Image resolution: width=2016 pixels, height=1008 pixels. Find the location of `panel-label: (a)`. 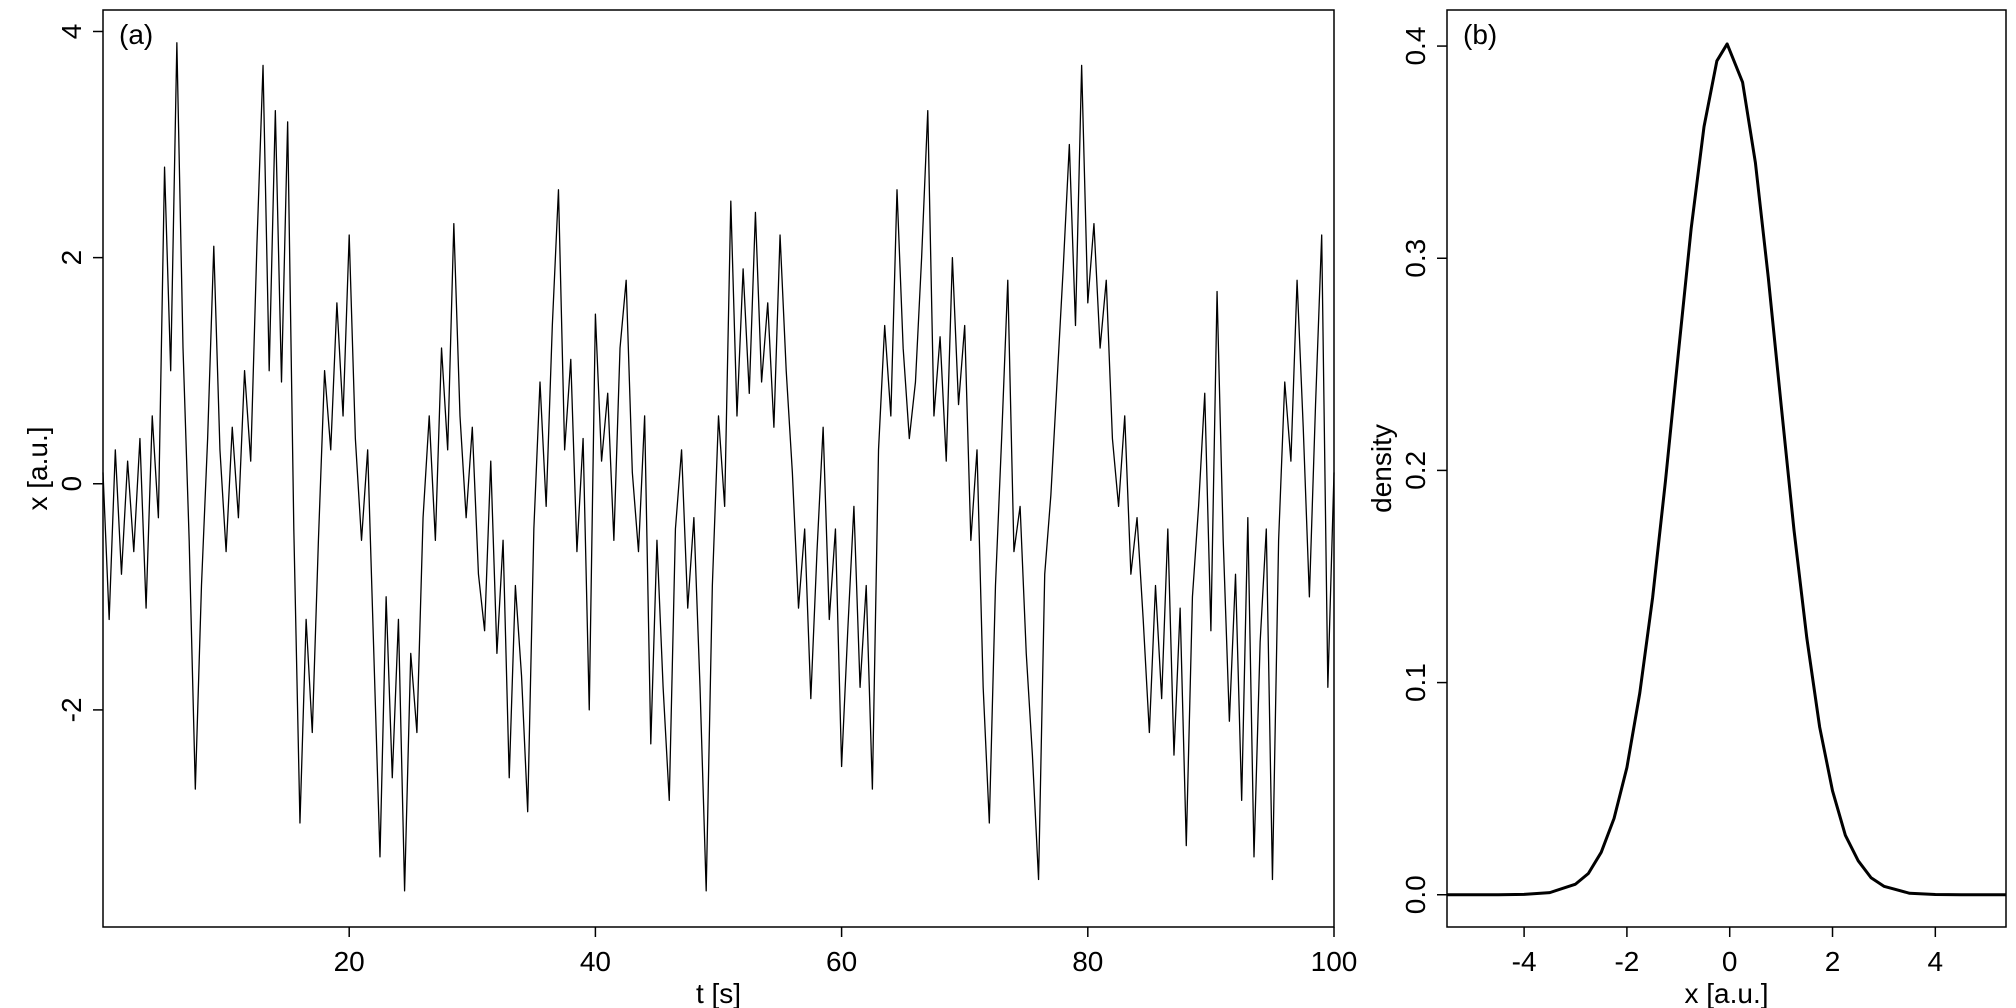

panel-label: (a) is located at coordinates (136, 34).